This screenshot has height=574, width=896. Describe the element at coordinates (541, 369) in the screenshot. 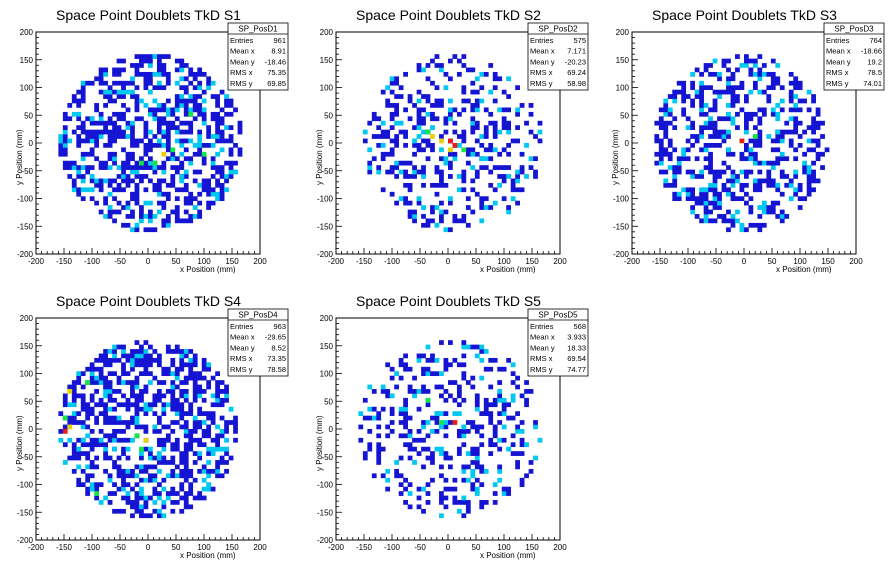

I see `stats-row-label: RMS y` at that location.